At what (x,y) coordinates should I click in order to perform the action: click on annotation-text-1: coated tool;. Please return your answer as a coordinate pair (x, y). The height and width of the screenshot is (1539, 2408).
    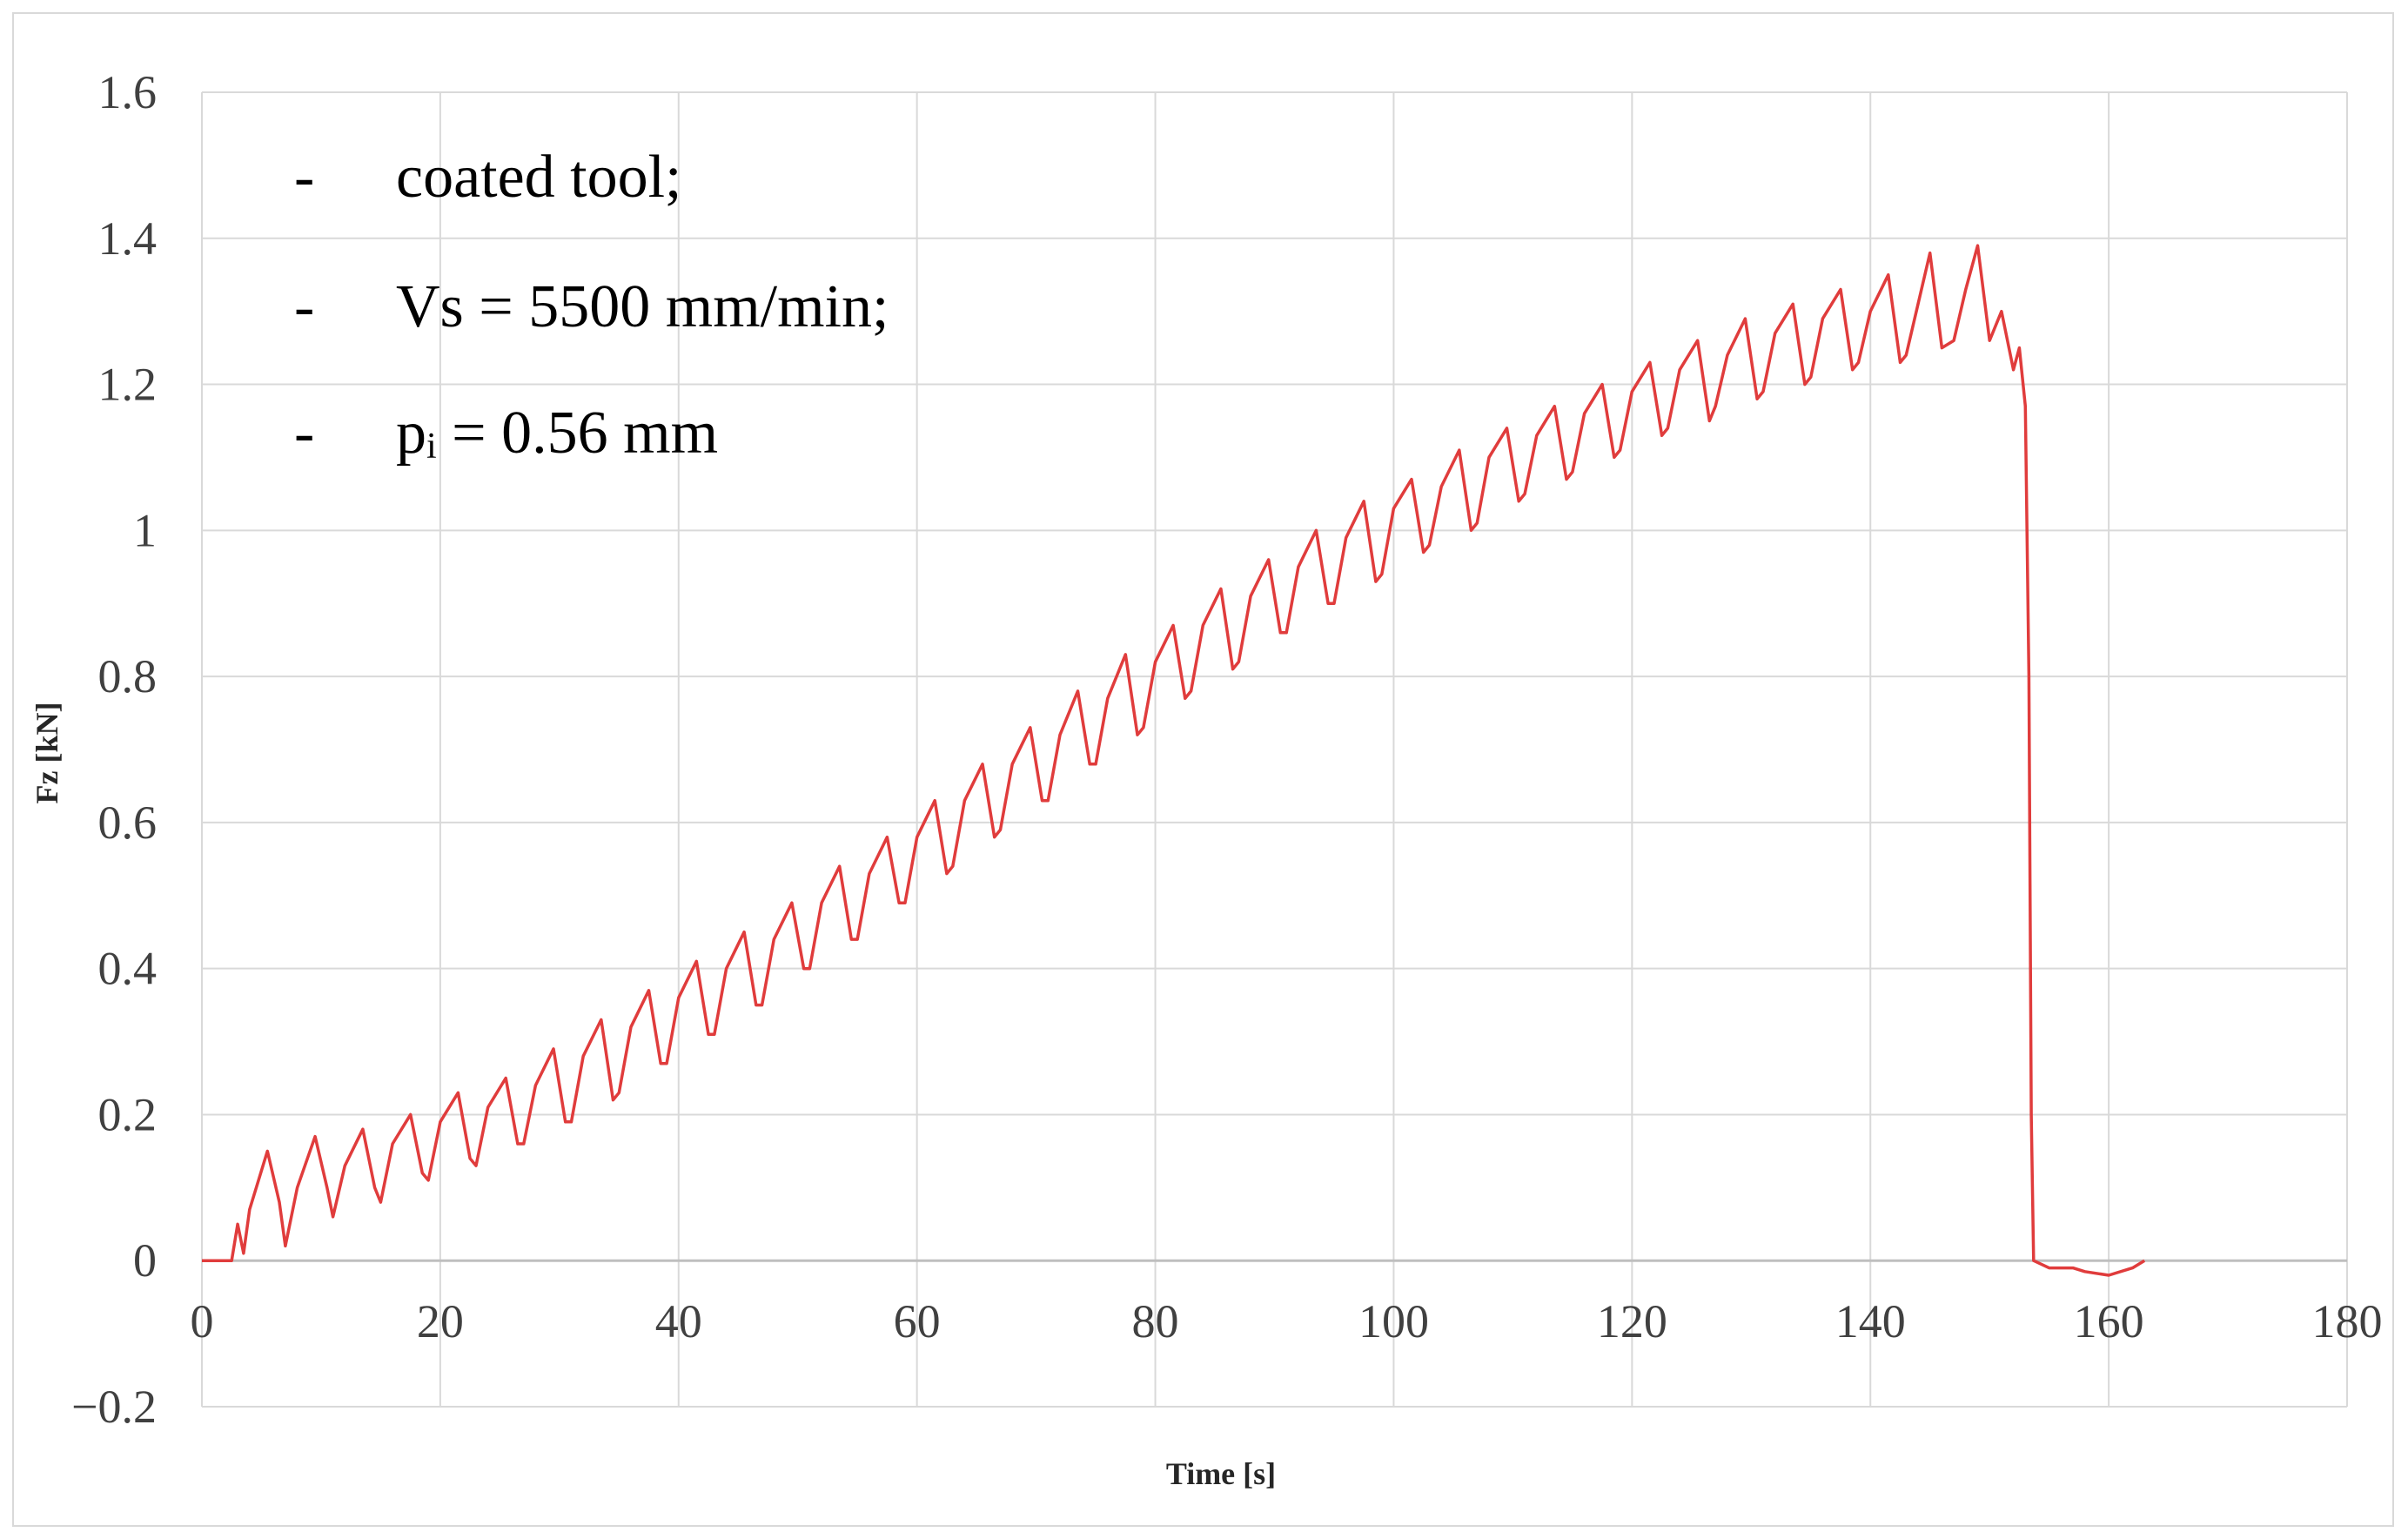
    Looking at the image, I should click on (539, 177).